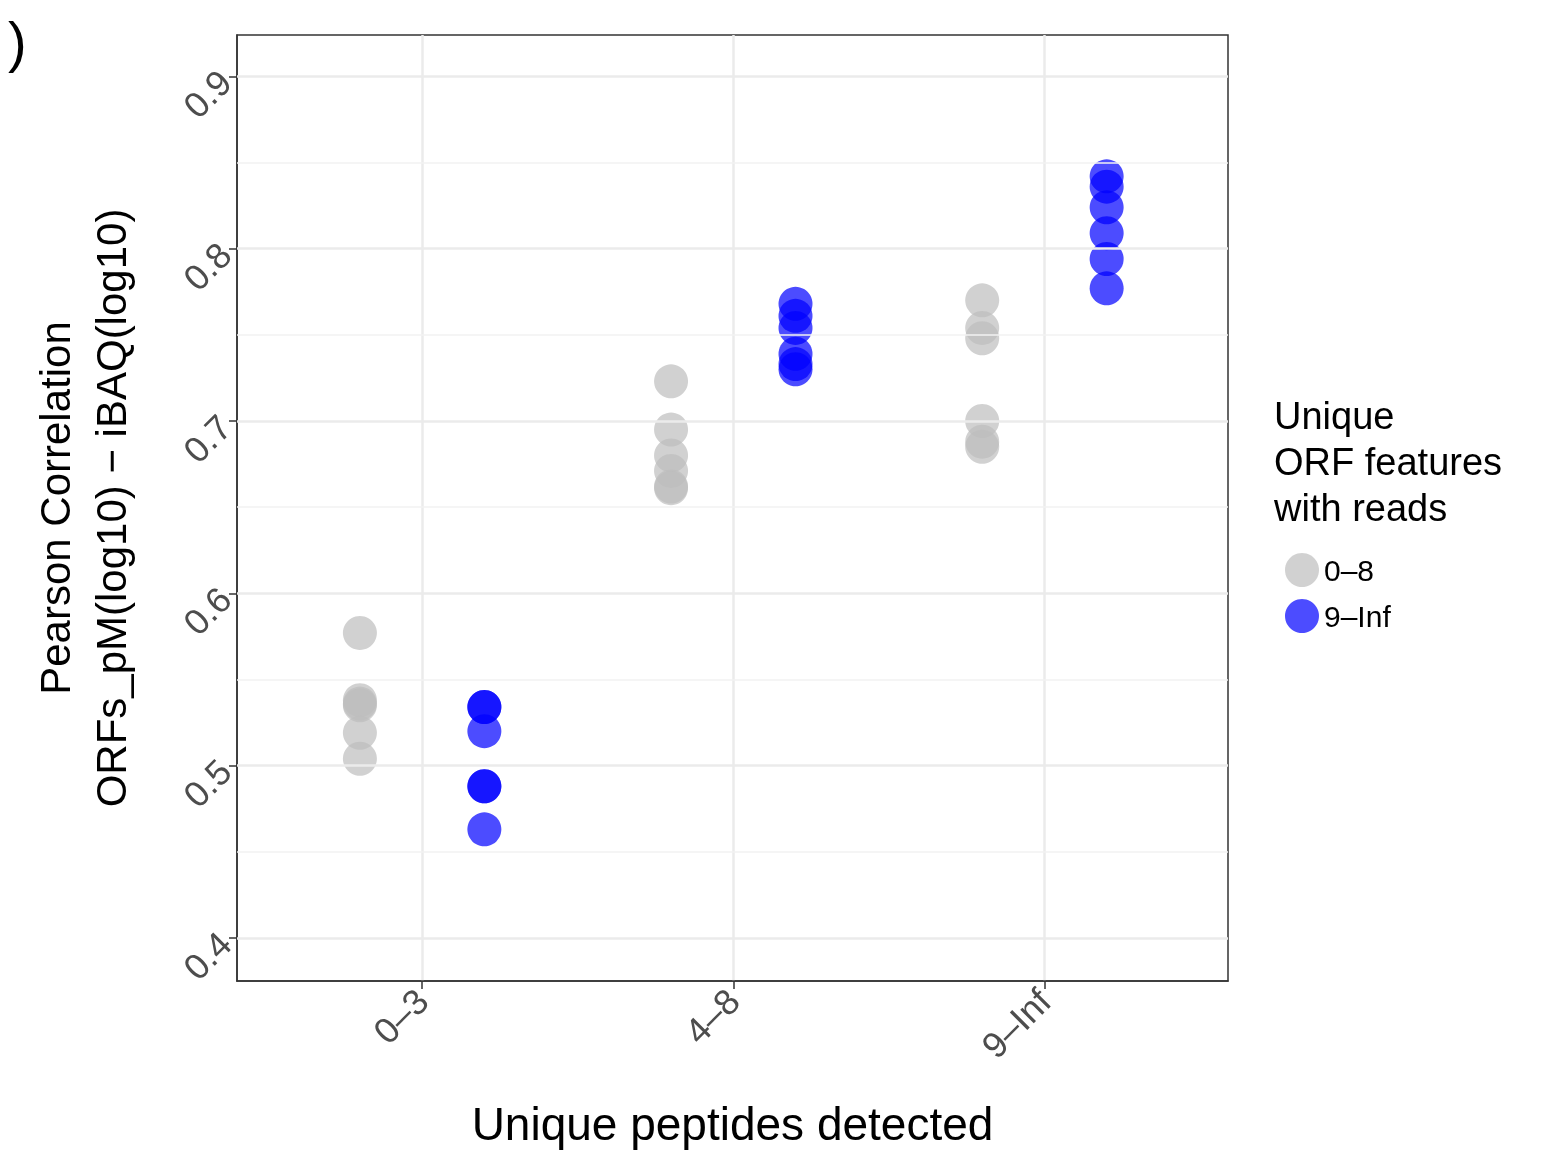 The width and height of the screenshot is (1541, 1160). What do you see at coordinates (207, 94) in the screenshot?
I see `y-tick-label: 0.9` at bounding box center [207, 94].